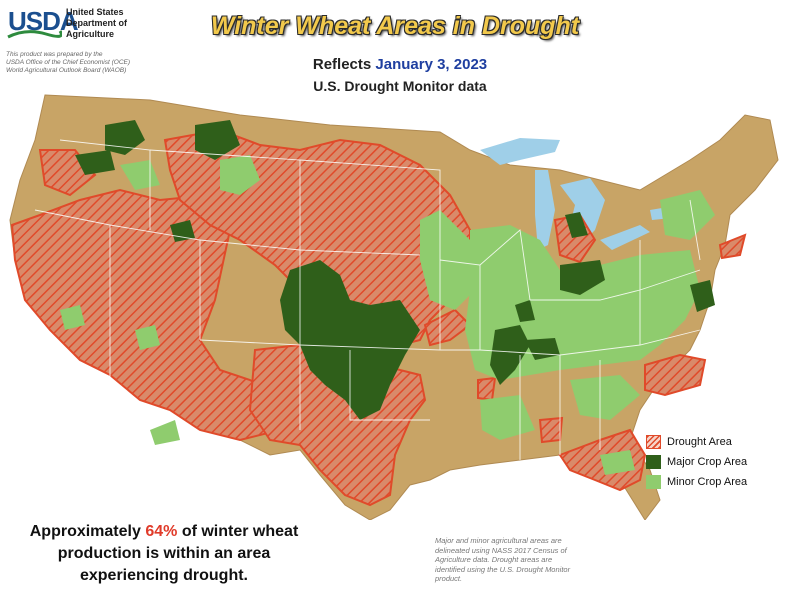 This screenshot has width=801, height=598. What do you see at coordinates (68, 62) in the screenshot?
I see `credit-line: USDA Office of the Chief Economist (OCE)` at bounding box center [68, 62].